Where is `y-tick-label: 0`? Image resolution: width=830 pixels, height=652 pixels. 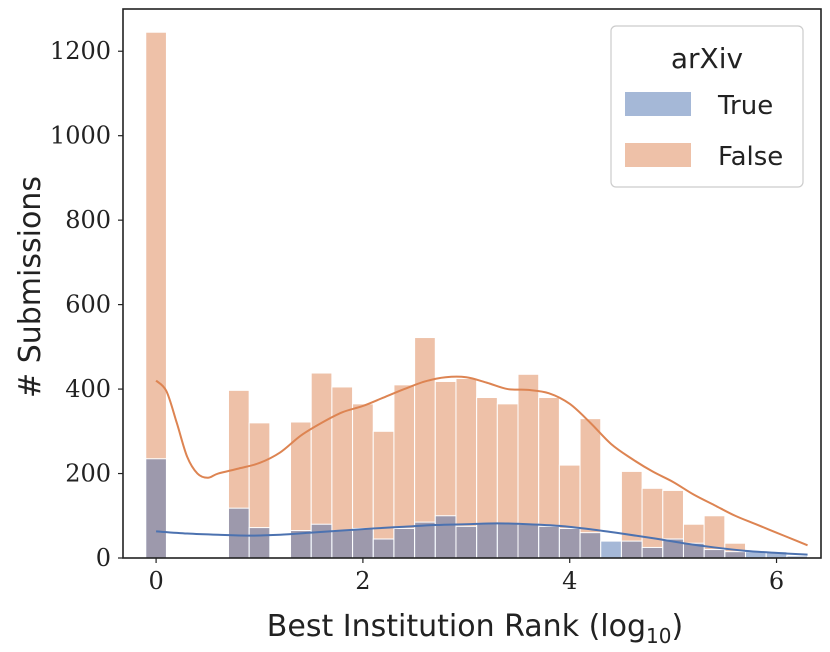 y-tick-label: 0 is located at coordinates (103, 558).